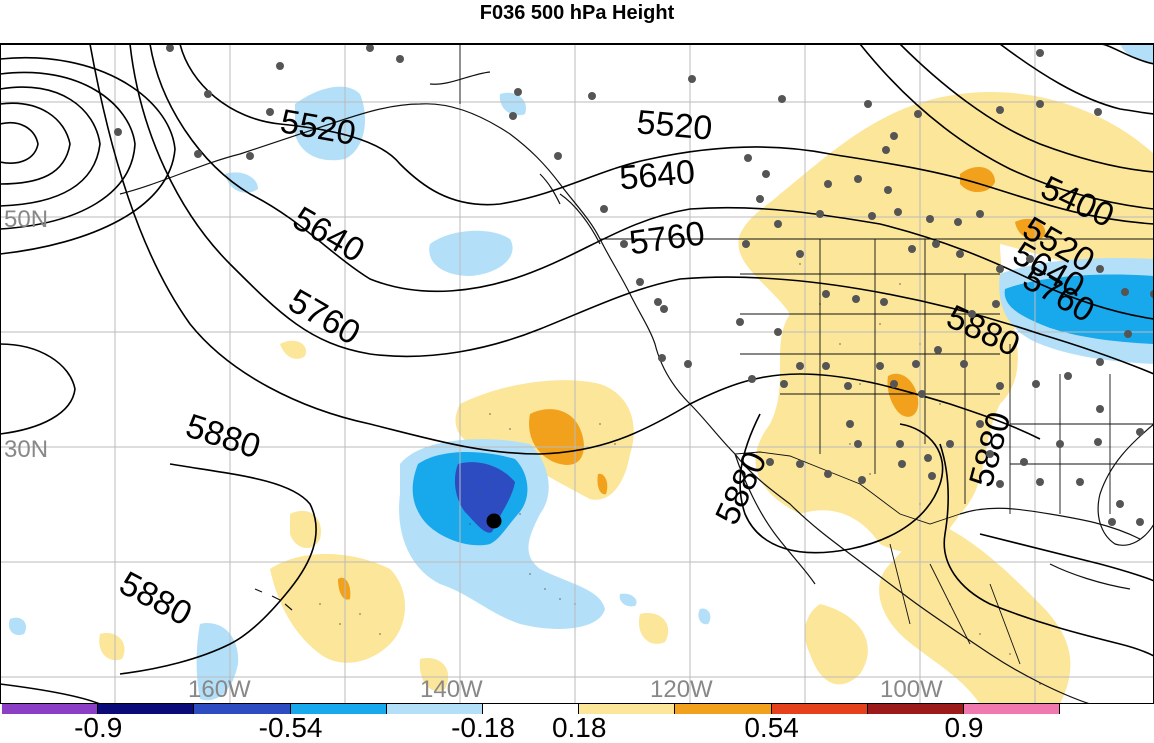  I want to click on lon-label-160w: 160W, so click(219, 689).